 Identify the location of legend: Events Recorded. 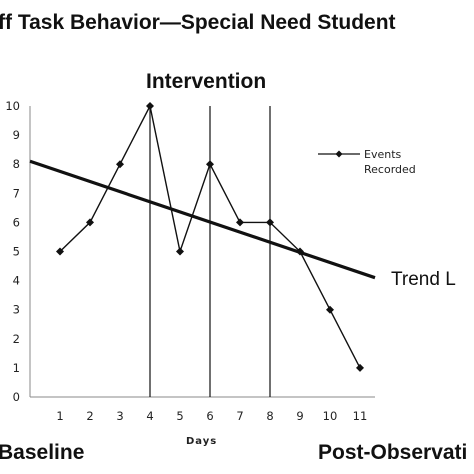
(367, 162).